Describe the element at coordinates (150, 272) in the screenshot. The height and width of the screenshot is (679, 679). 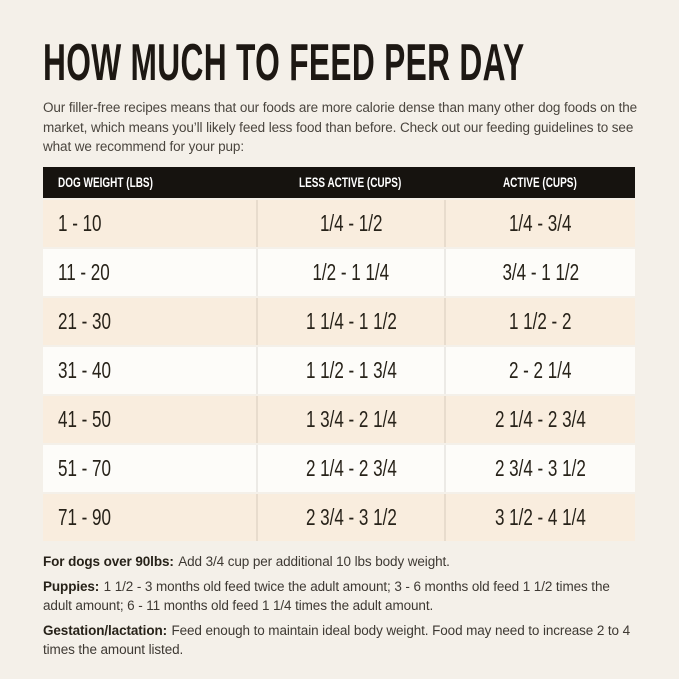
I see `cell-dog-weight: 11 - 20` at that location.